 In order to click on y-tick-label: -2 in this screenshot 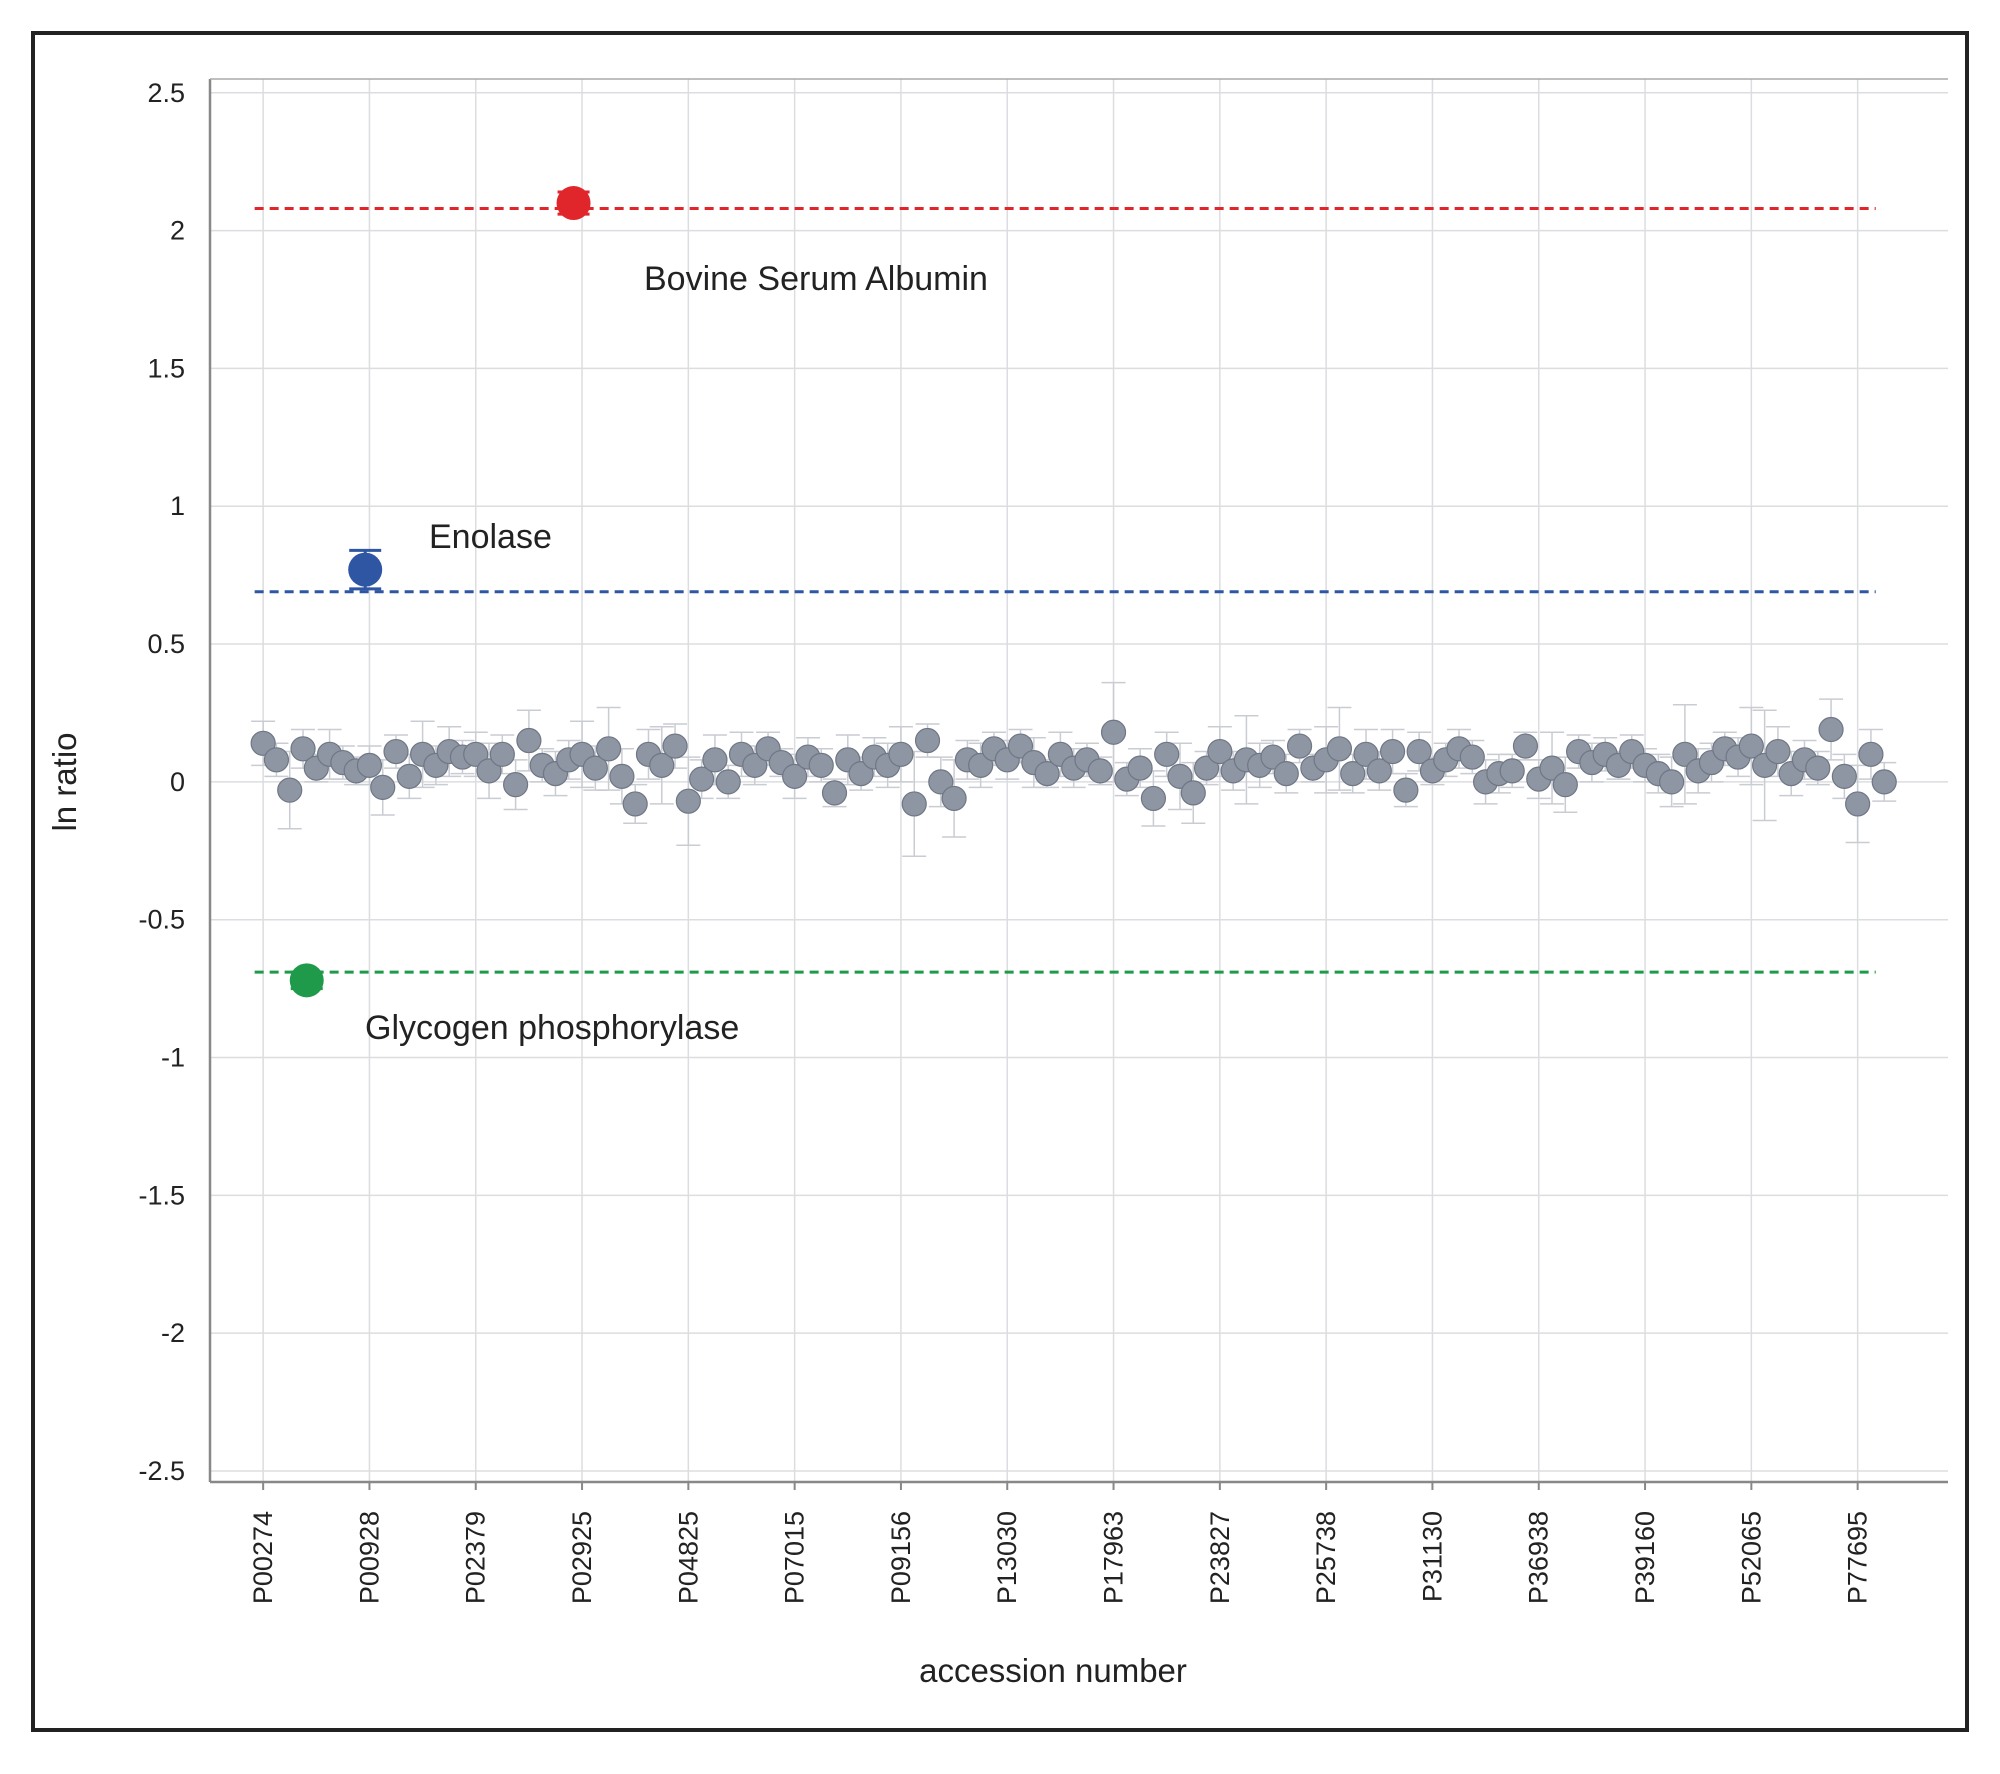, I will do `click(173, 1333)`.